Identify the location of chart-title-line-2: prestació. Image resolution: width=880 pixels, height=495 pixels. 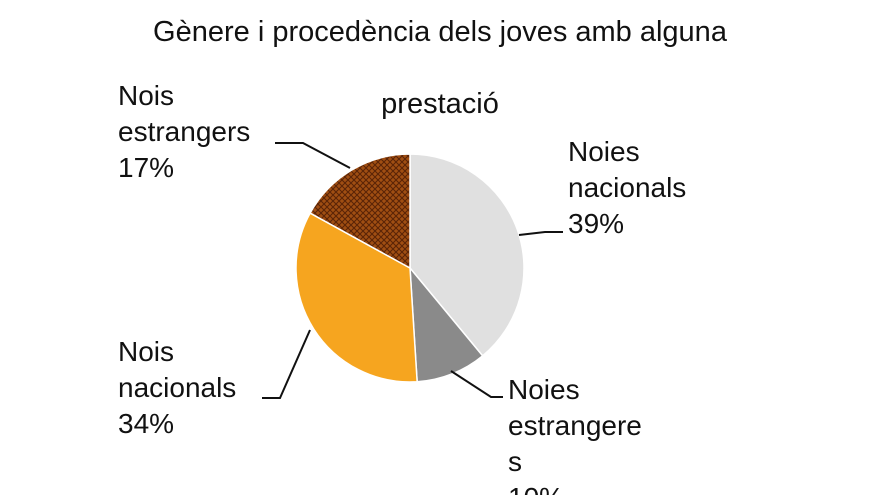
(440, 104).